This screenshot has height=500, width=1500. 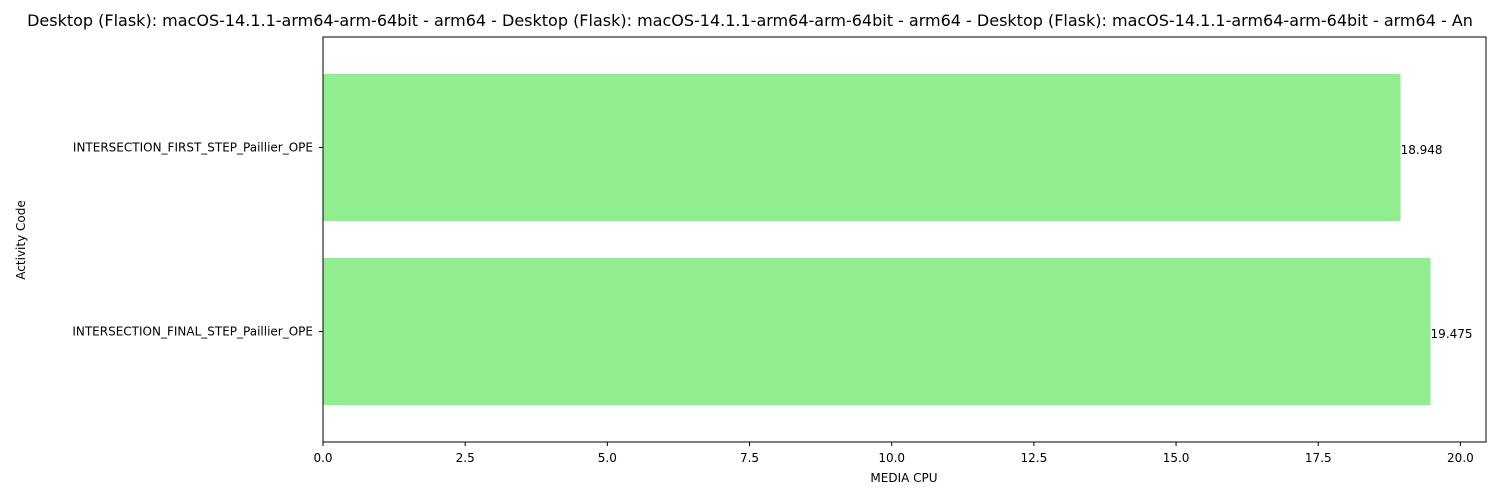 What do you see at coordinates (1422, 150) in the screenshot?
I see `value-label-1: 18.948` at bounding box center [1422, 150].